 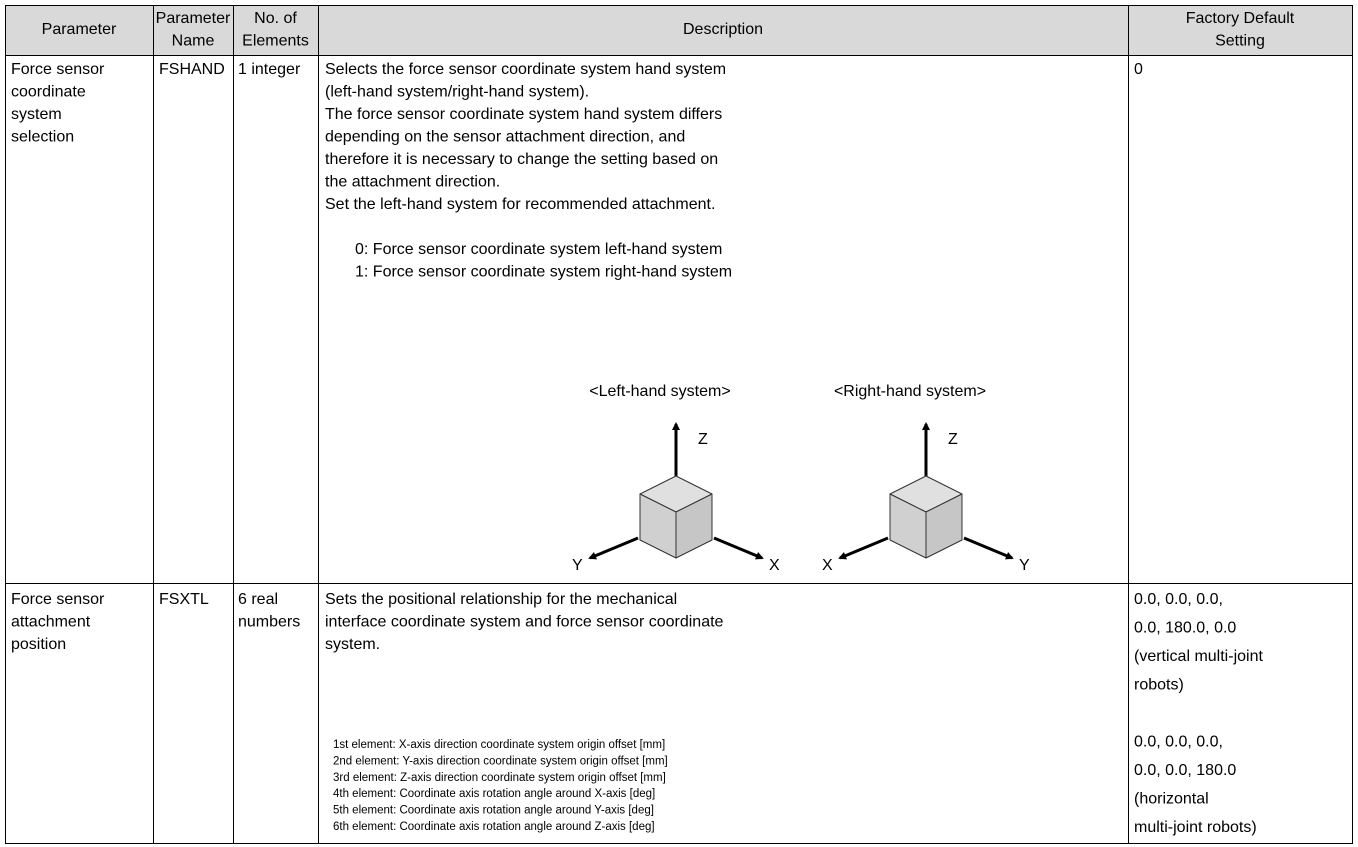 What do you see at coordinates (1185, 770) in the screenshot?
I see `default-value: 0.0, 0.0, 180.0` at bounding box center [1185, 770].